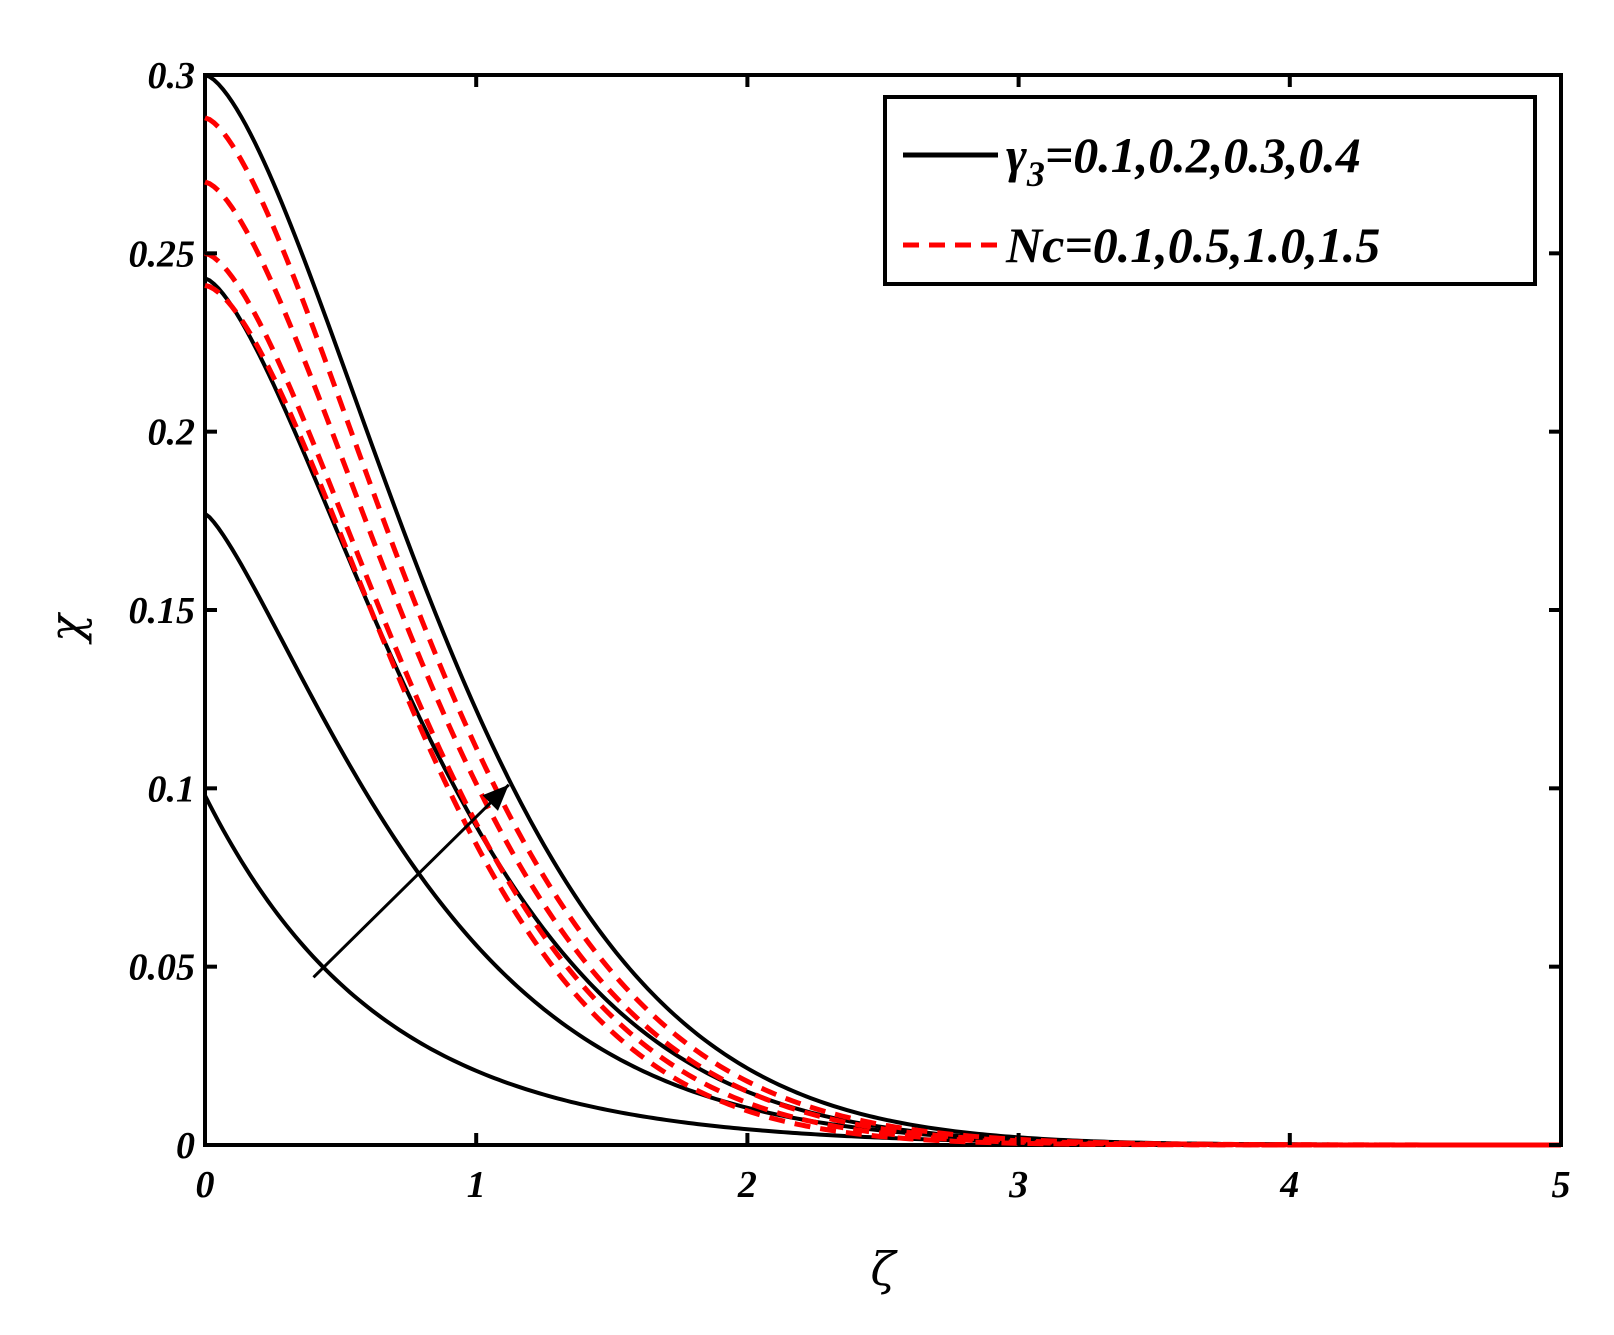 Image resolution: width=1614 pixels, height=1335 pixels. I want to click on x-axis-label: ζ, so click(885, 1269).